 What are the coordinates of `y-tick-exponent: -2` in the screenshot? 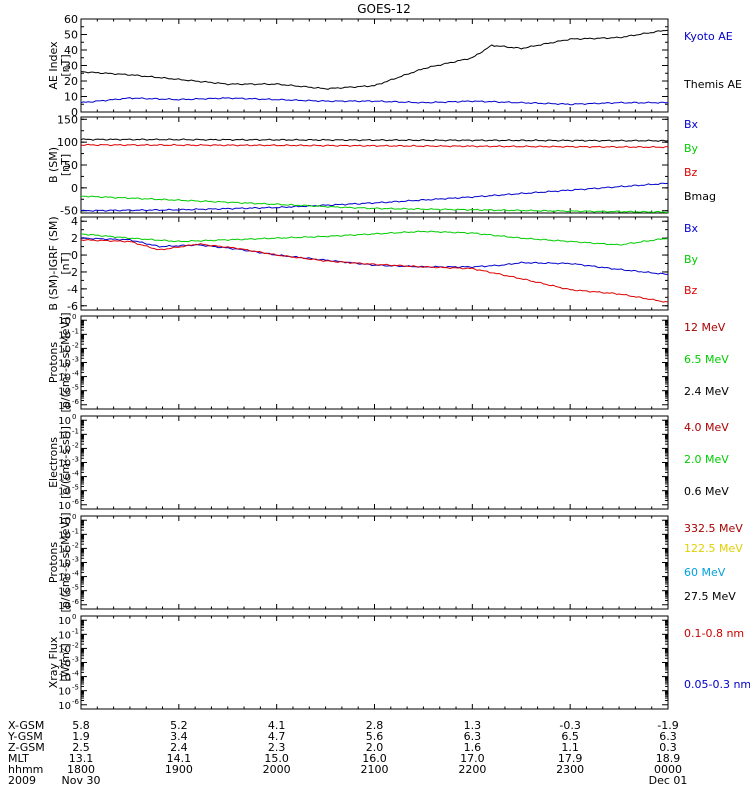 It's located at (75, 345).